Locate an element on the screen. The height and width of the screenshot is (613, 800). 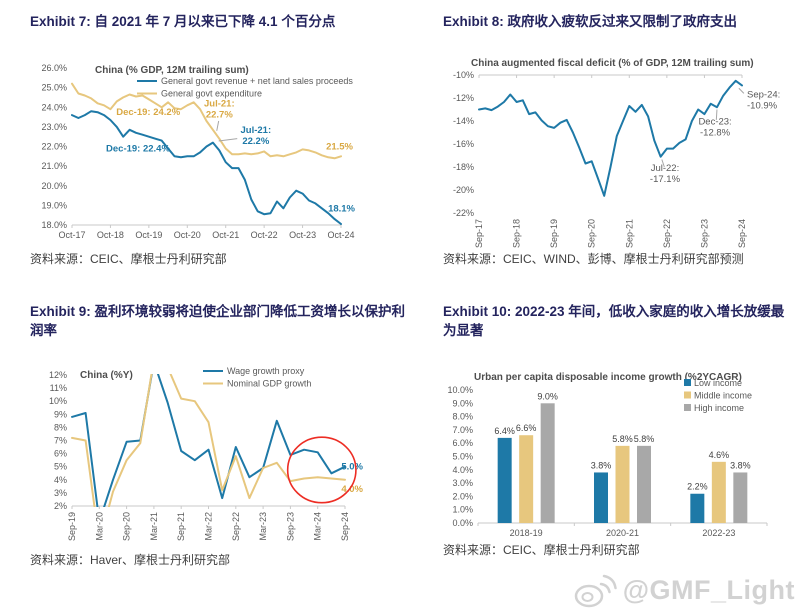
annotation: Dec-19: 24.2% is located at coordinates (148, 112).